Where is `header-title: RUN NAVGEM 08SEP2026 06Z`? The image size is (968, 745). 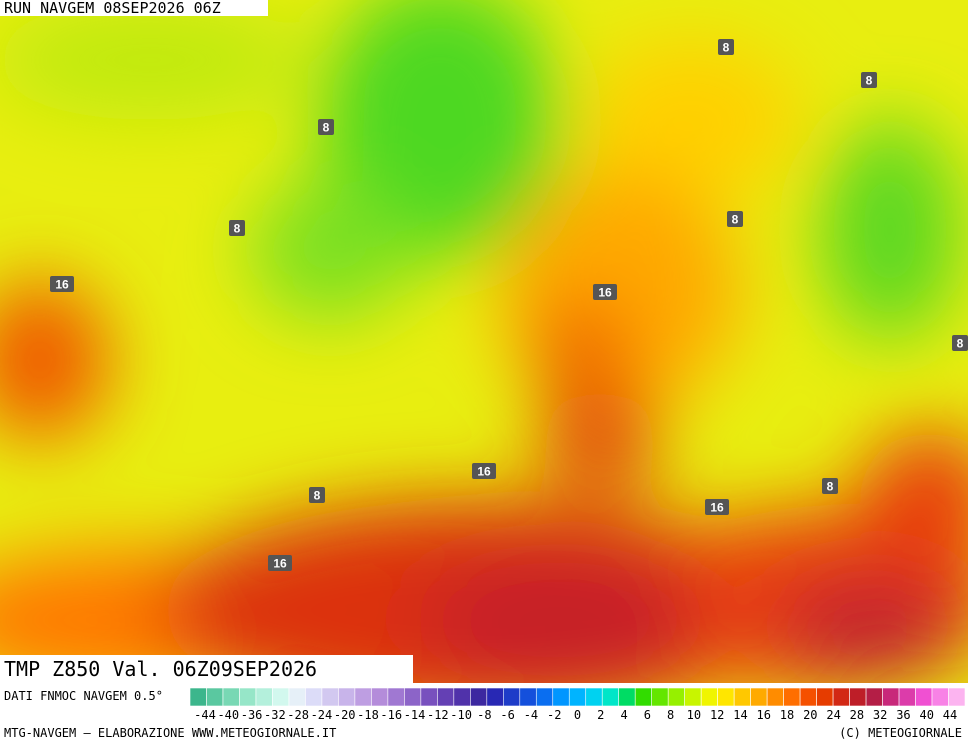
header-title: RUN NAVGEM 08SEP2026 06Z is located at coordinates (112, 8).